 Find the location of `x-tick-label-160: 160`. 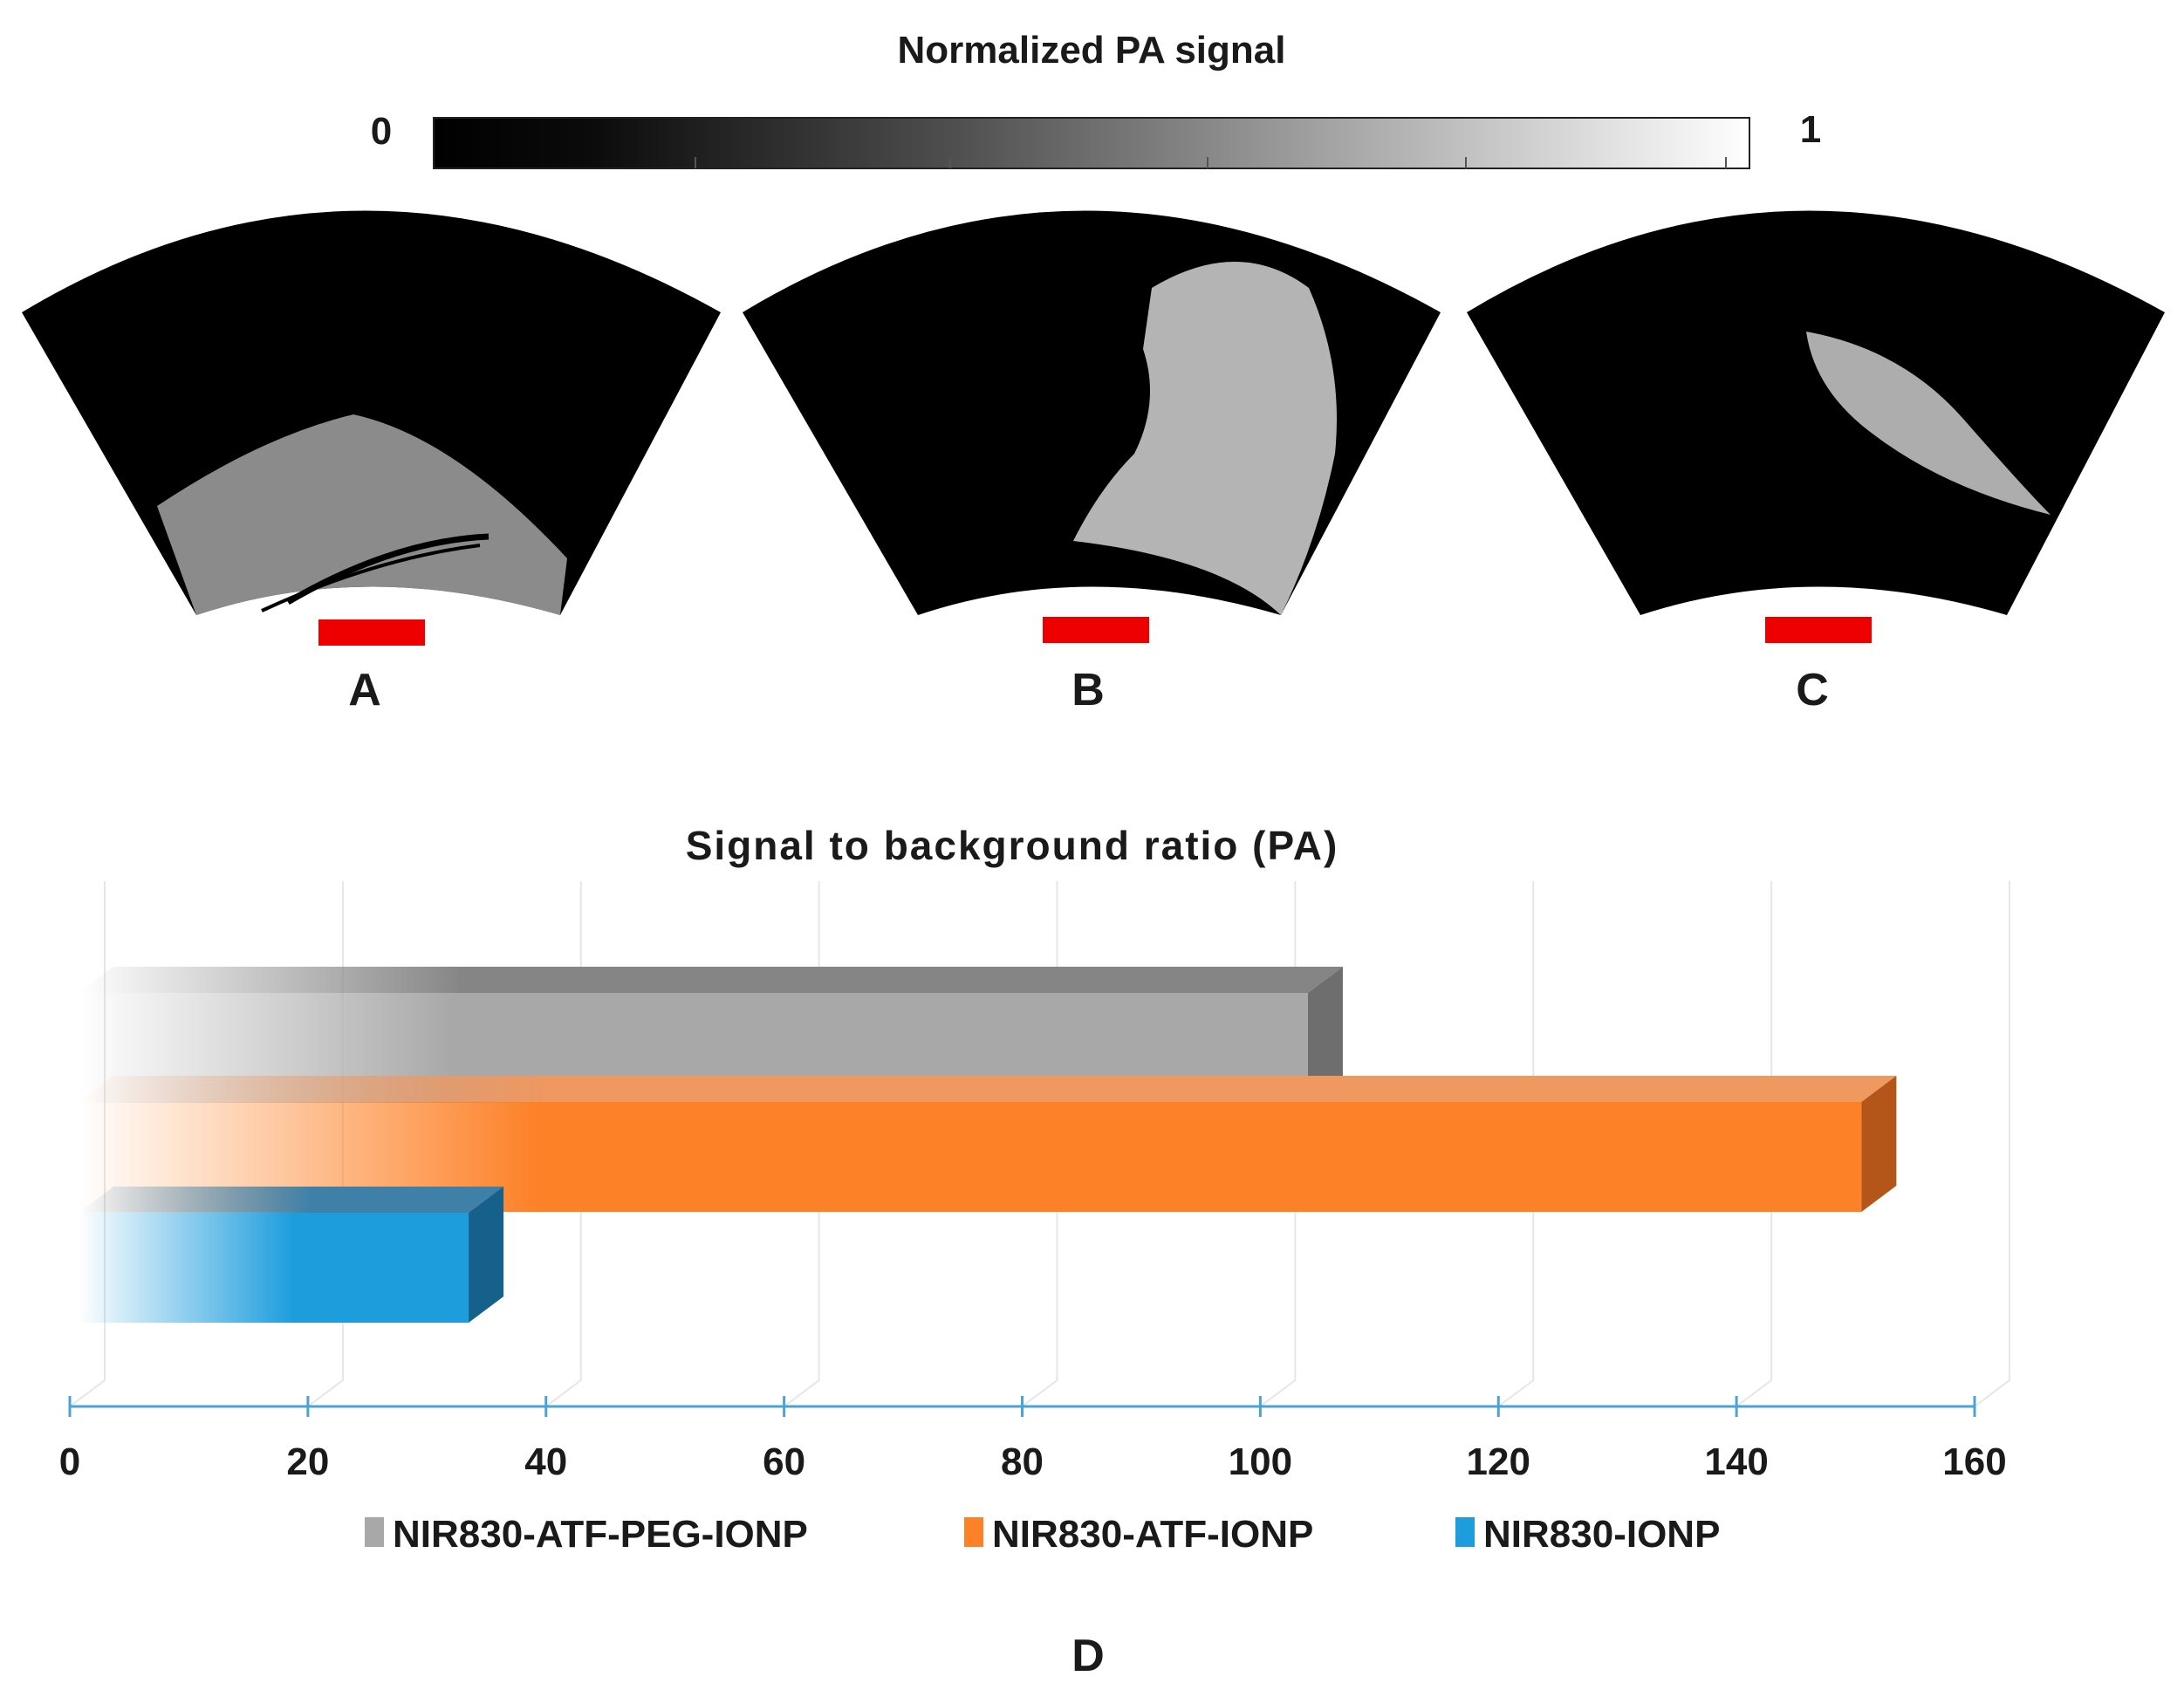

x-tick-label-160: 160 is located at coordinates (1974, 1461).